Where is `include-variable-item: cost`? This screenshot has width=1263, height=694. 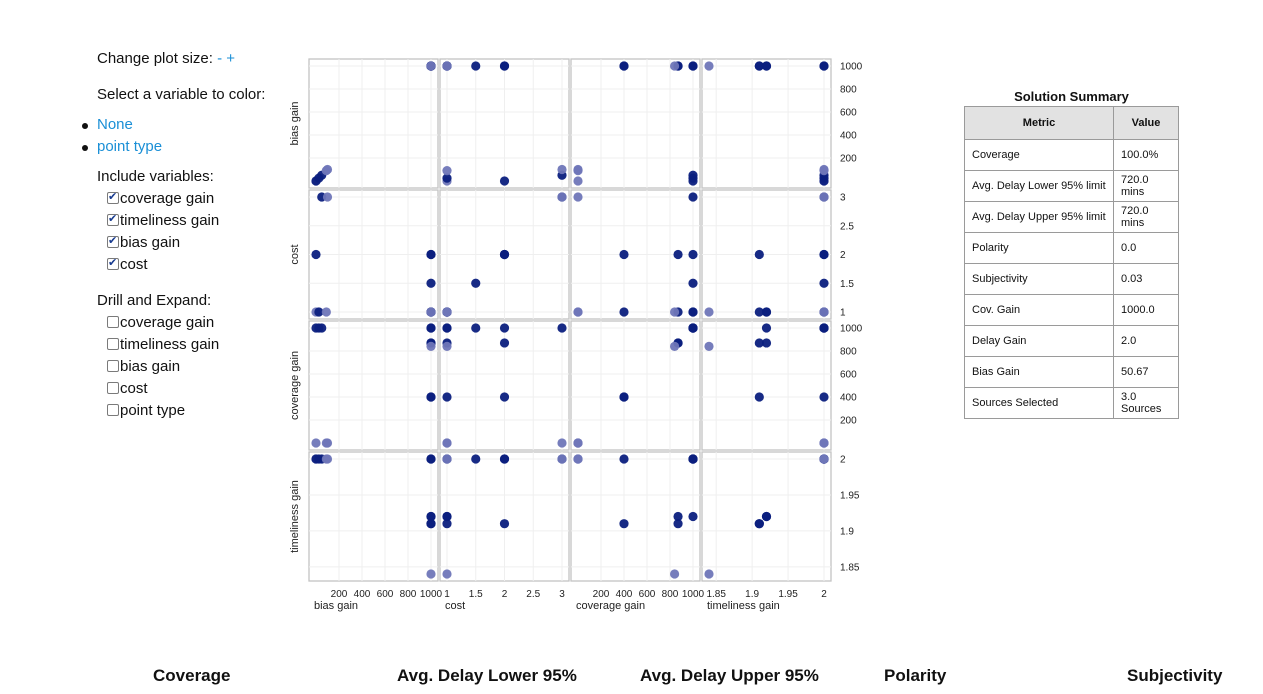 include-variable-item: cost is located at coordinates (197, 265).